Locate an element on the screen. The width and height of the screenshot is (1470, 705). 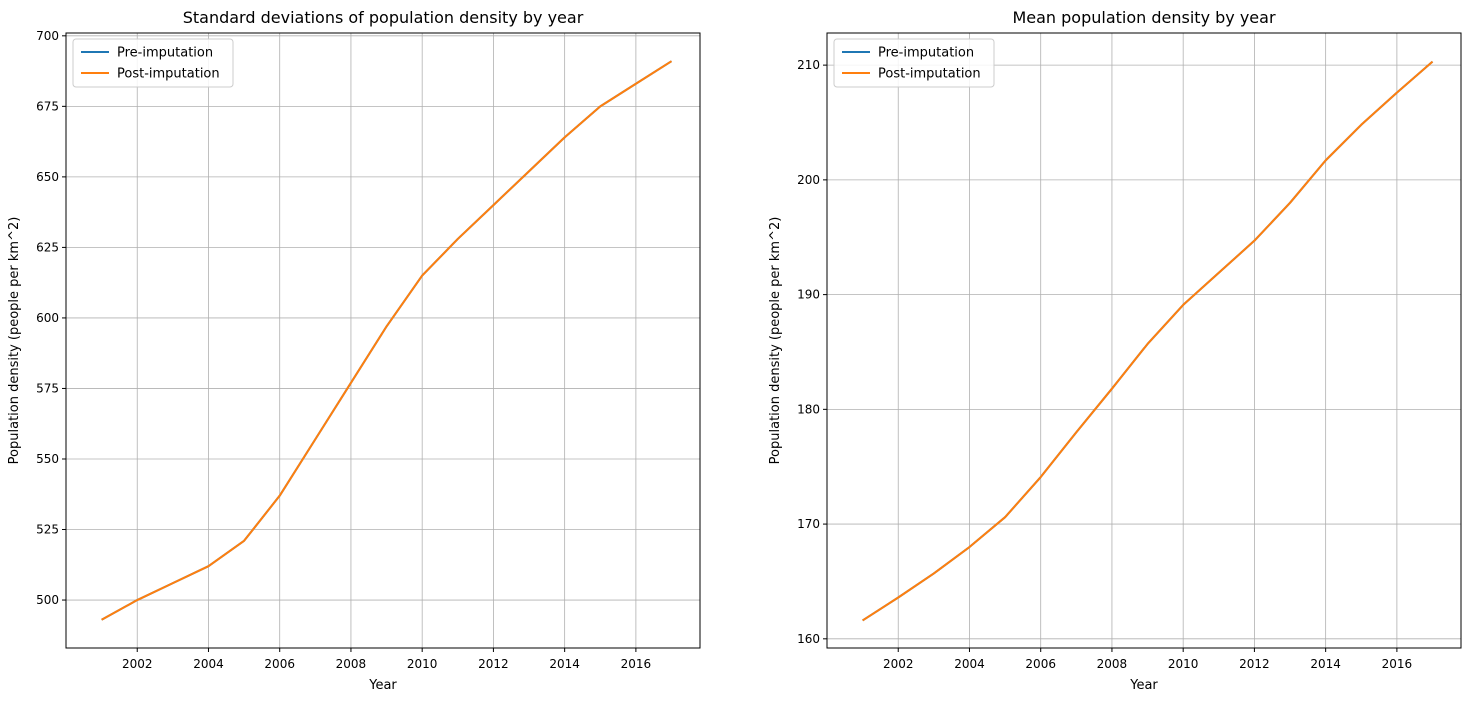
y-tick-label: 525 is located at coordinates (47, 530).